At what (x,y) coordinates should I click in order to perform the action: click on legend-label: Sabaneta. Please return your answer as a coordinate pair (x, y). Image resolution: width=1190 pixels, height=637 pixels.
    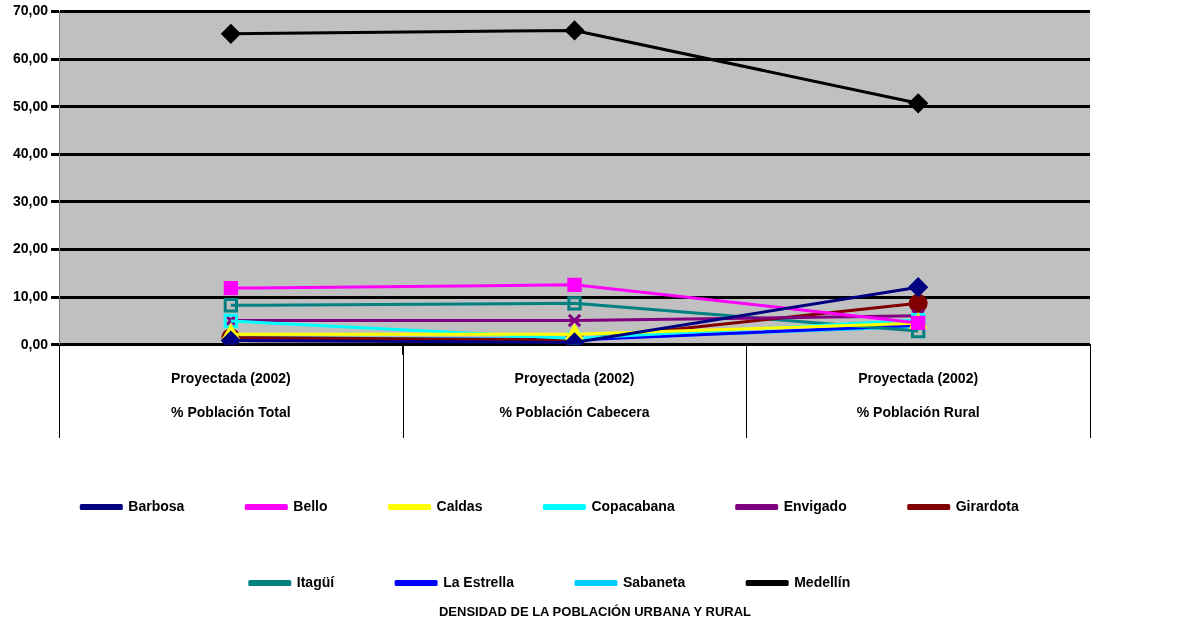
    Looking at the image, I should click on (654, 581).